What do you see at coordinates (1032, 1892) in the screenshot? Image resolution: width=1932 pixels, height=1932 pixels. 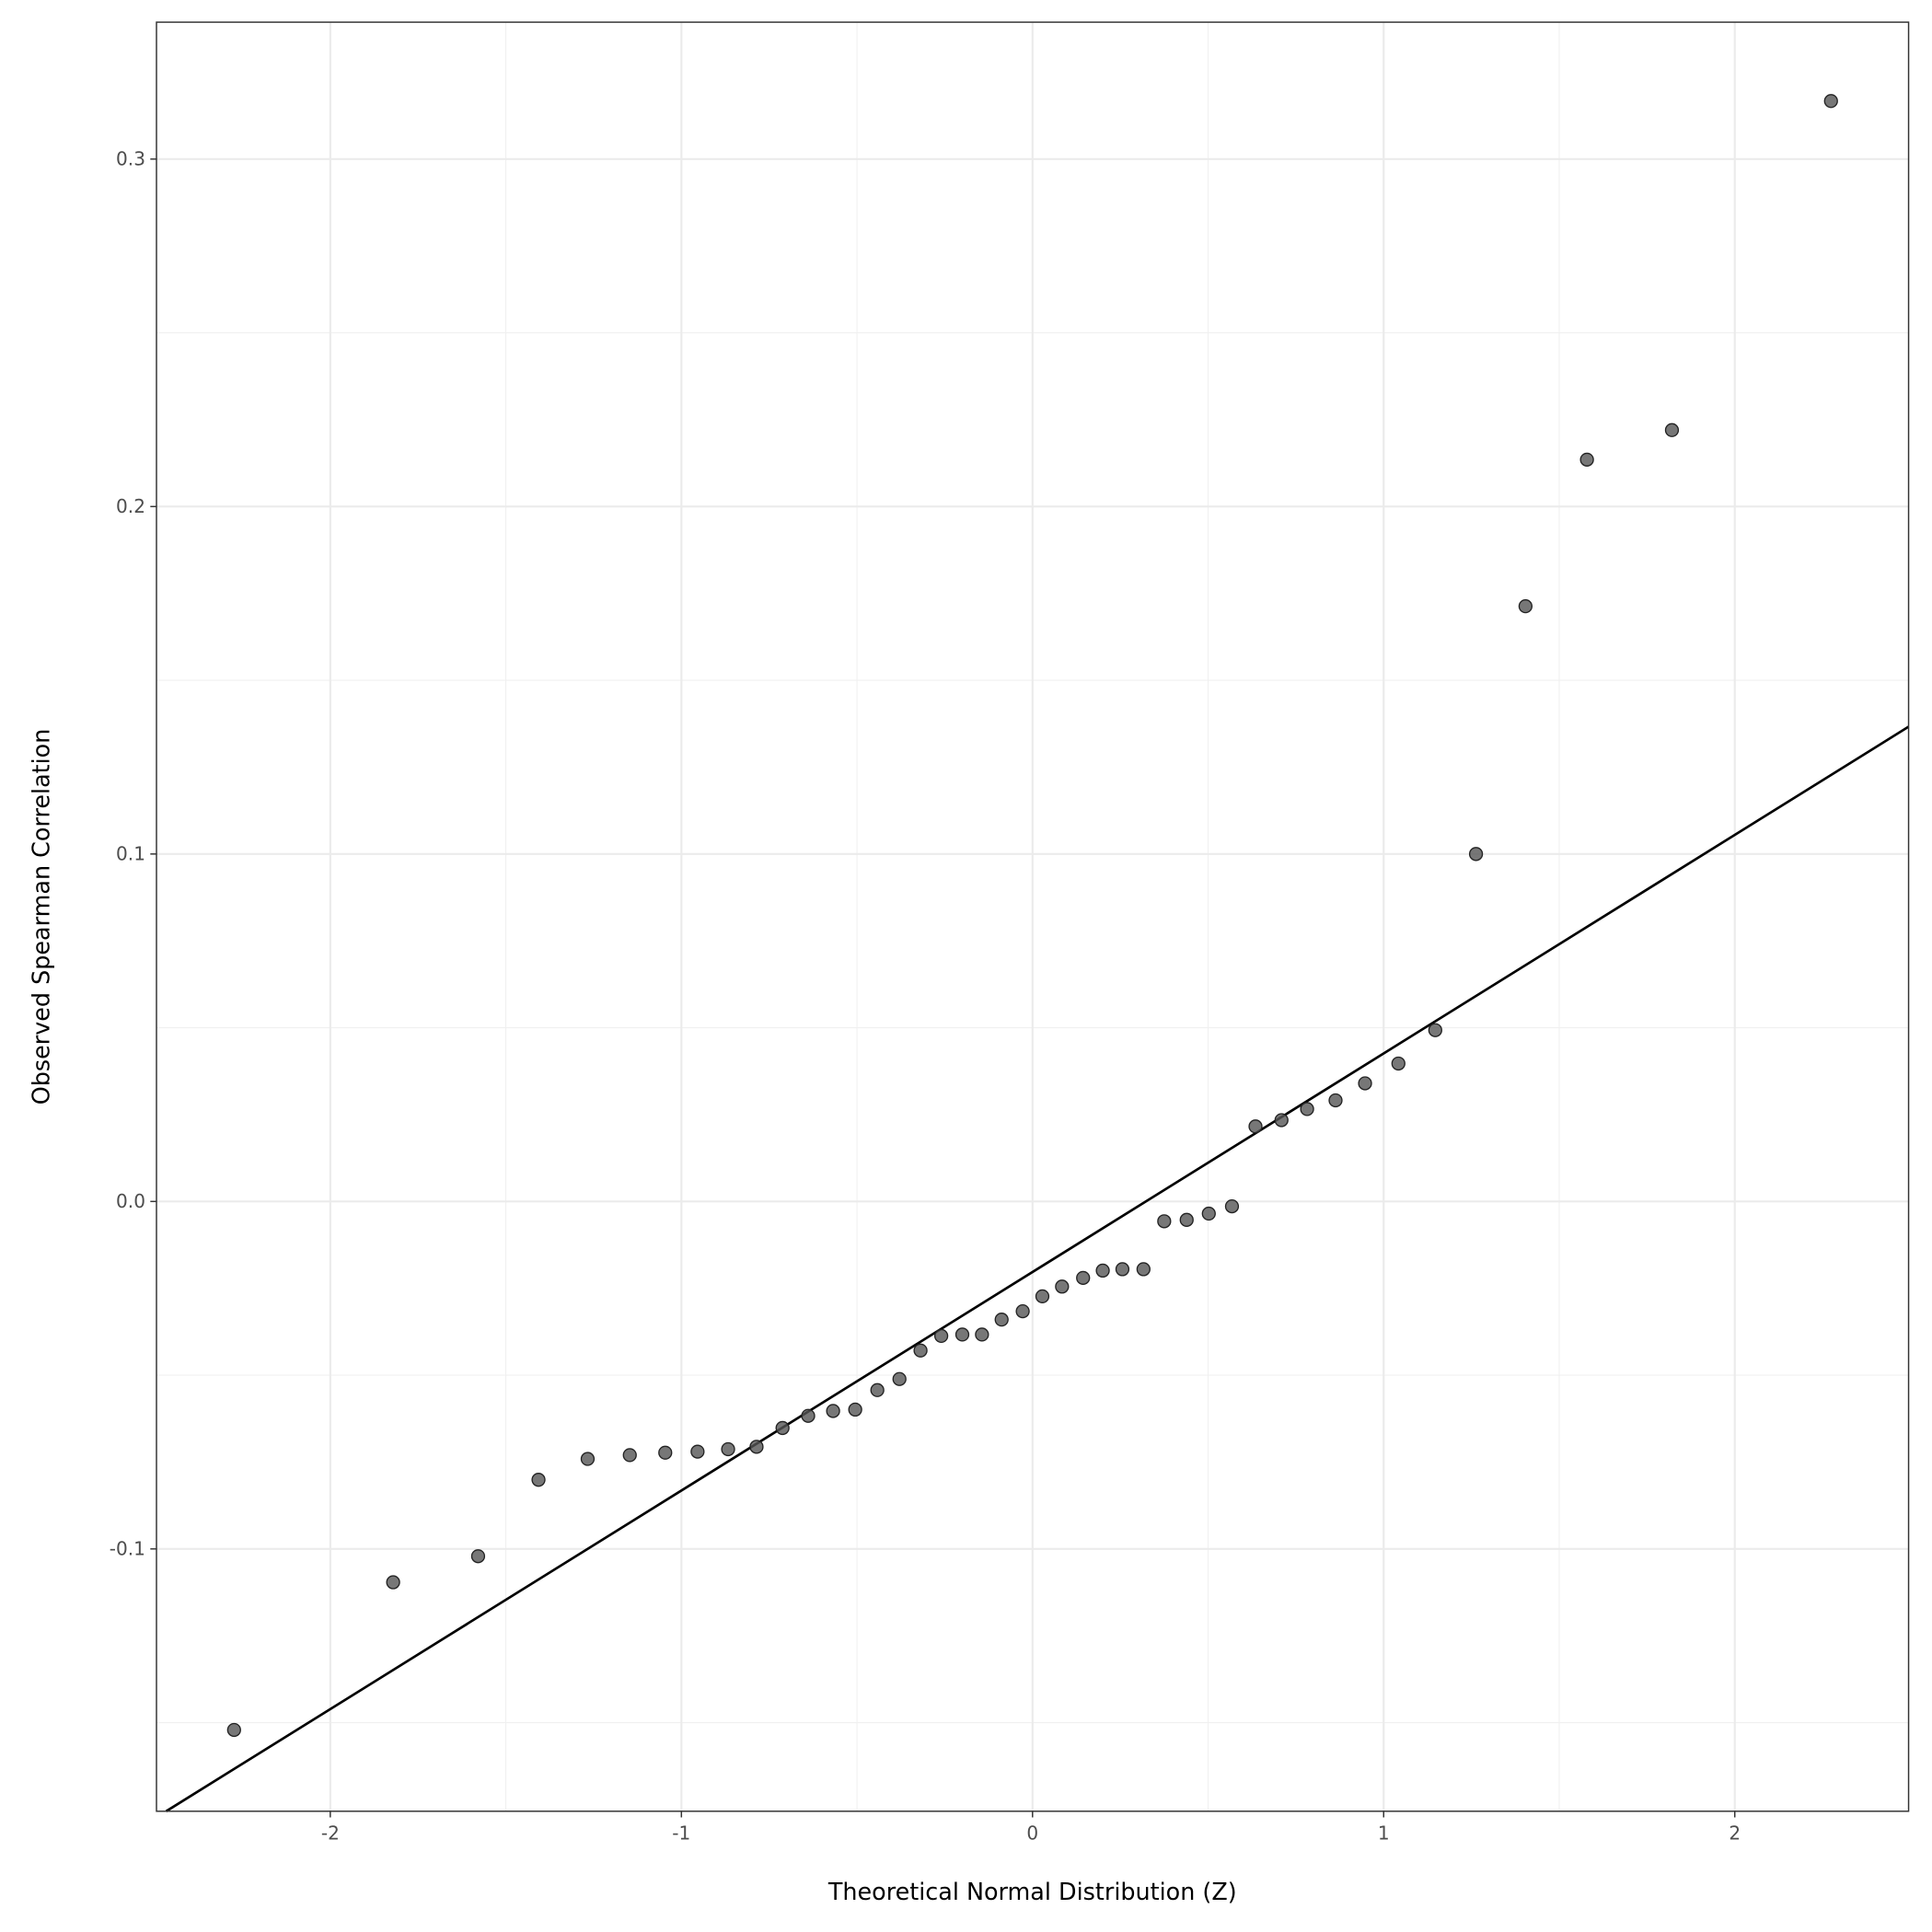 I see `x-axis-title: Theoretical Normal Distribution (Z)` at bounding box center [1032, 1892].